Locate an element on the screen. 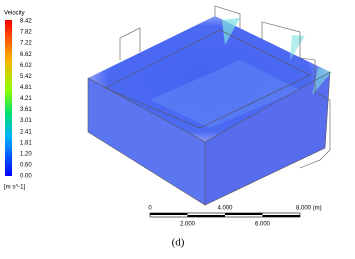 The image size is (355, 259). caption: (d) is located at coordinates (178, 243).